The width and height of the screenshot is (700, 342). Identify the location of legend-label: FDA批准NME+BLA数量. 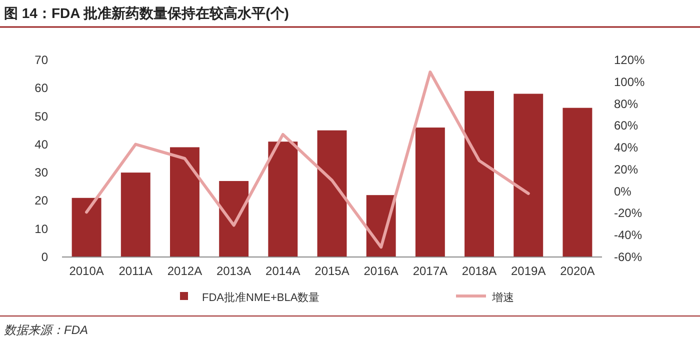
(261, 297).